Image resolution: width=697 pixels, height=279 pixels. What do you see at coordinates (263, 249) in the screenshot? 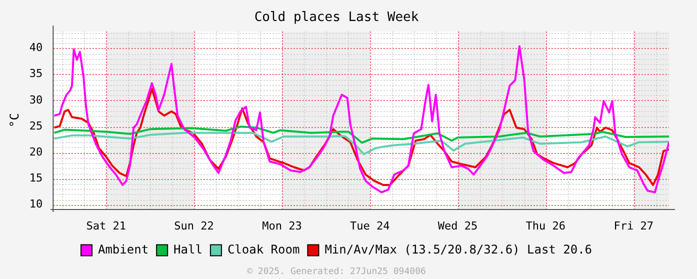
I see `legend-label: Cloak Room` at bounding box center [263, 249].